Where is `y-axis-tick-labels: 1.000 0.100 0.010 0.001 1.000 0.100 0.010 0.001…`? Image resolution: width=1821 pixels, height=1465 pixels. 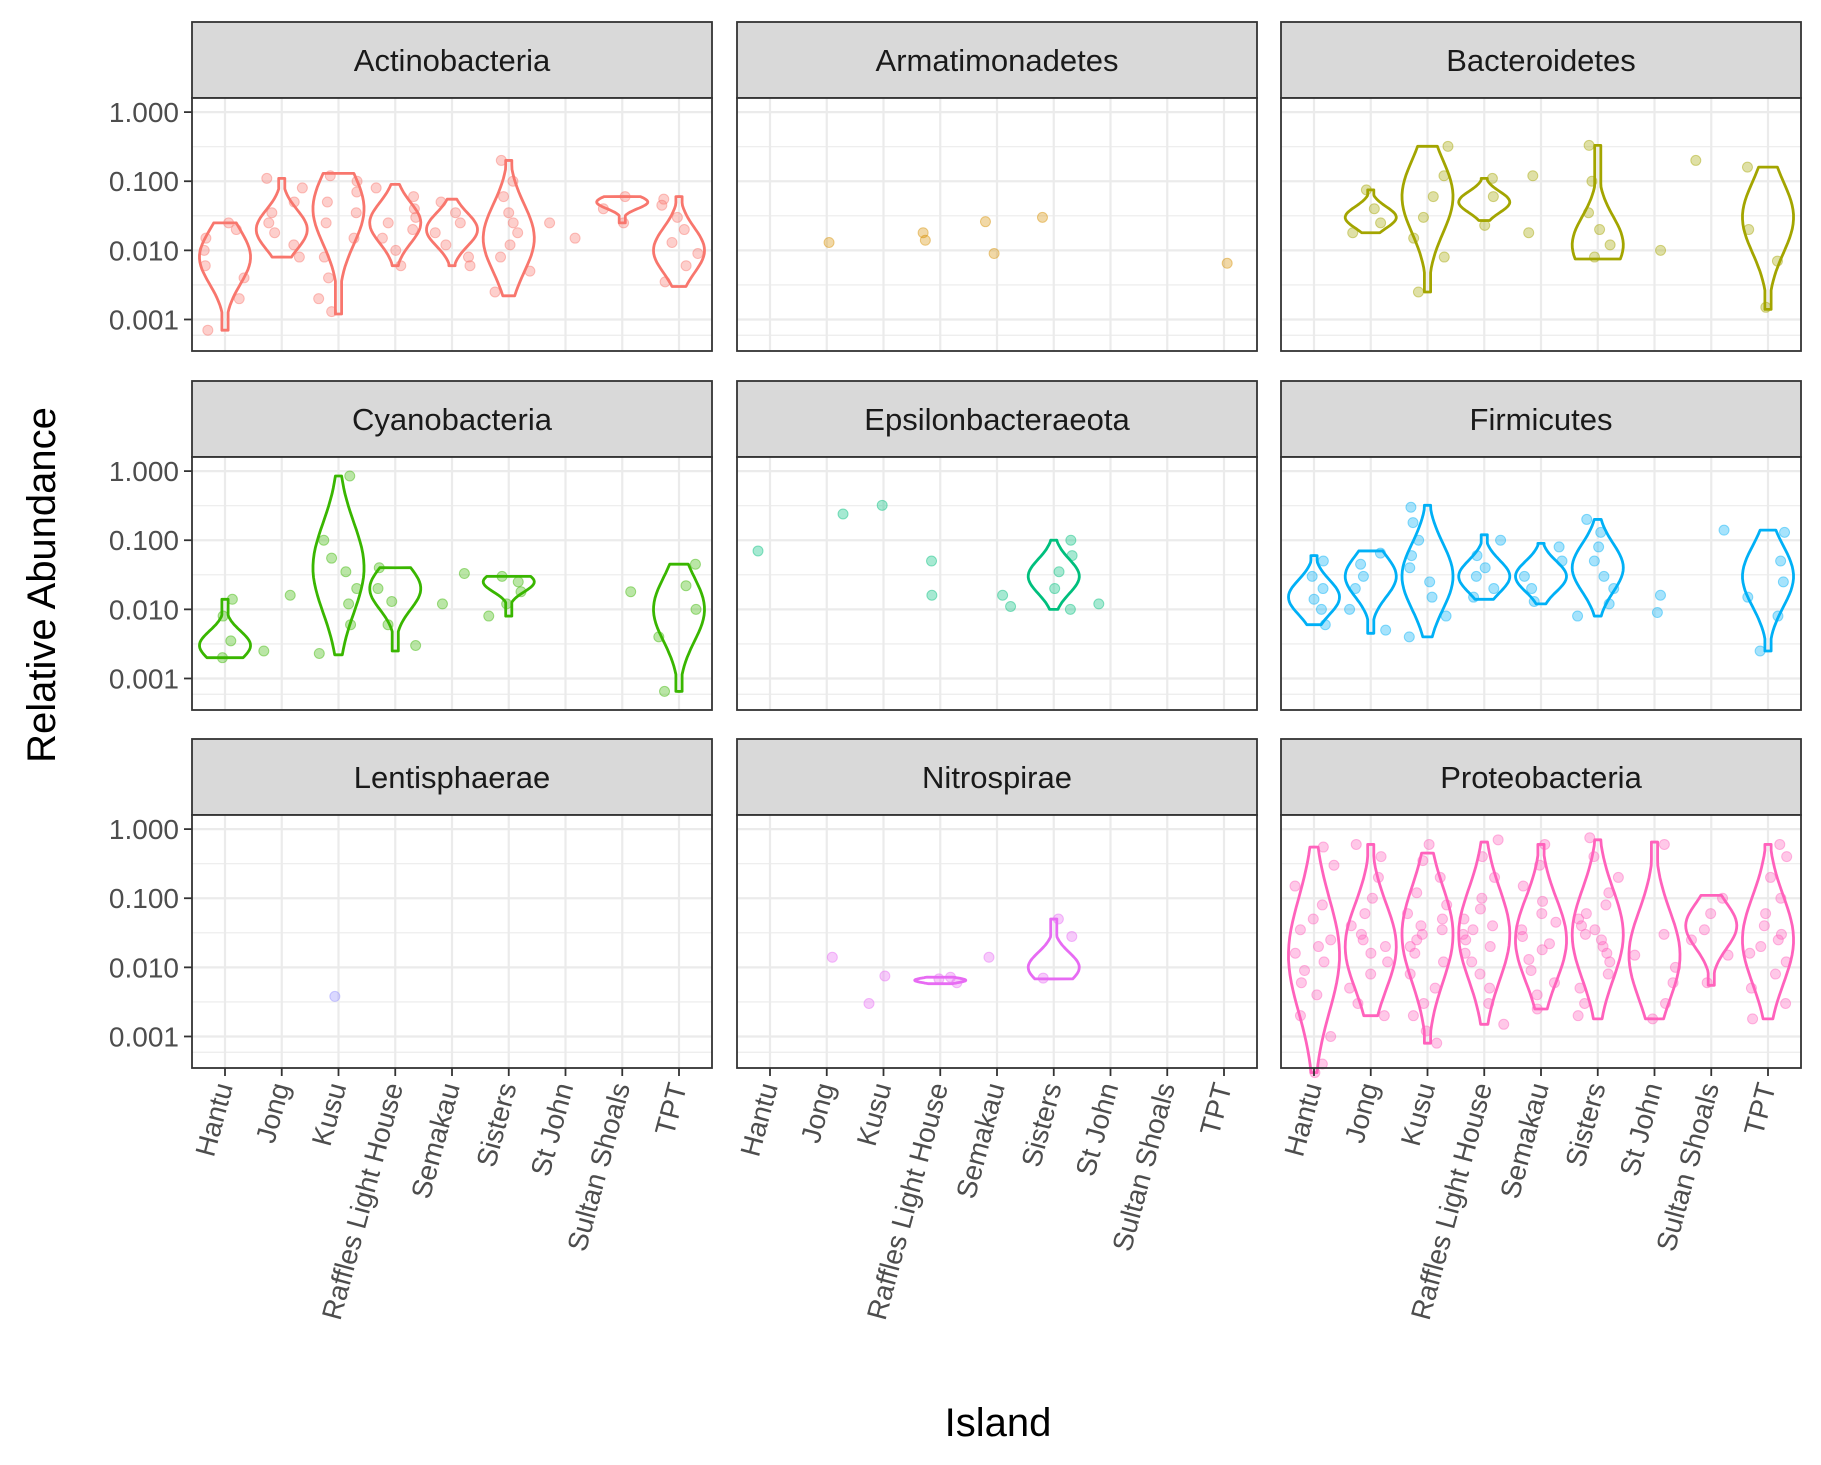 y-axis-tick-labels: 1.000 0.100 0.010 0.001 1.000 0.100 0.010 0.001… is located at coordinates (150, 574).